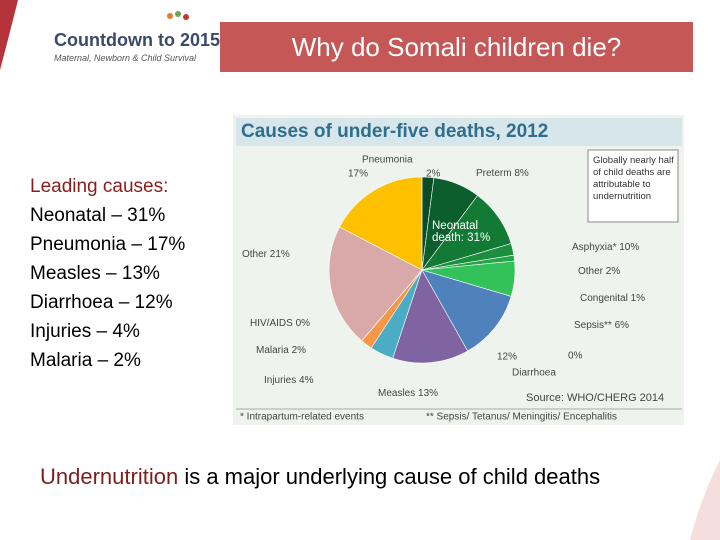  I want to click on slice-label: Other 2%, so click(599, 271).